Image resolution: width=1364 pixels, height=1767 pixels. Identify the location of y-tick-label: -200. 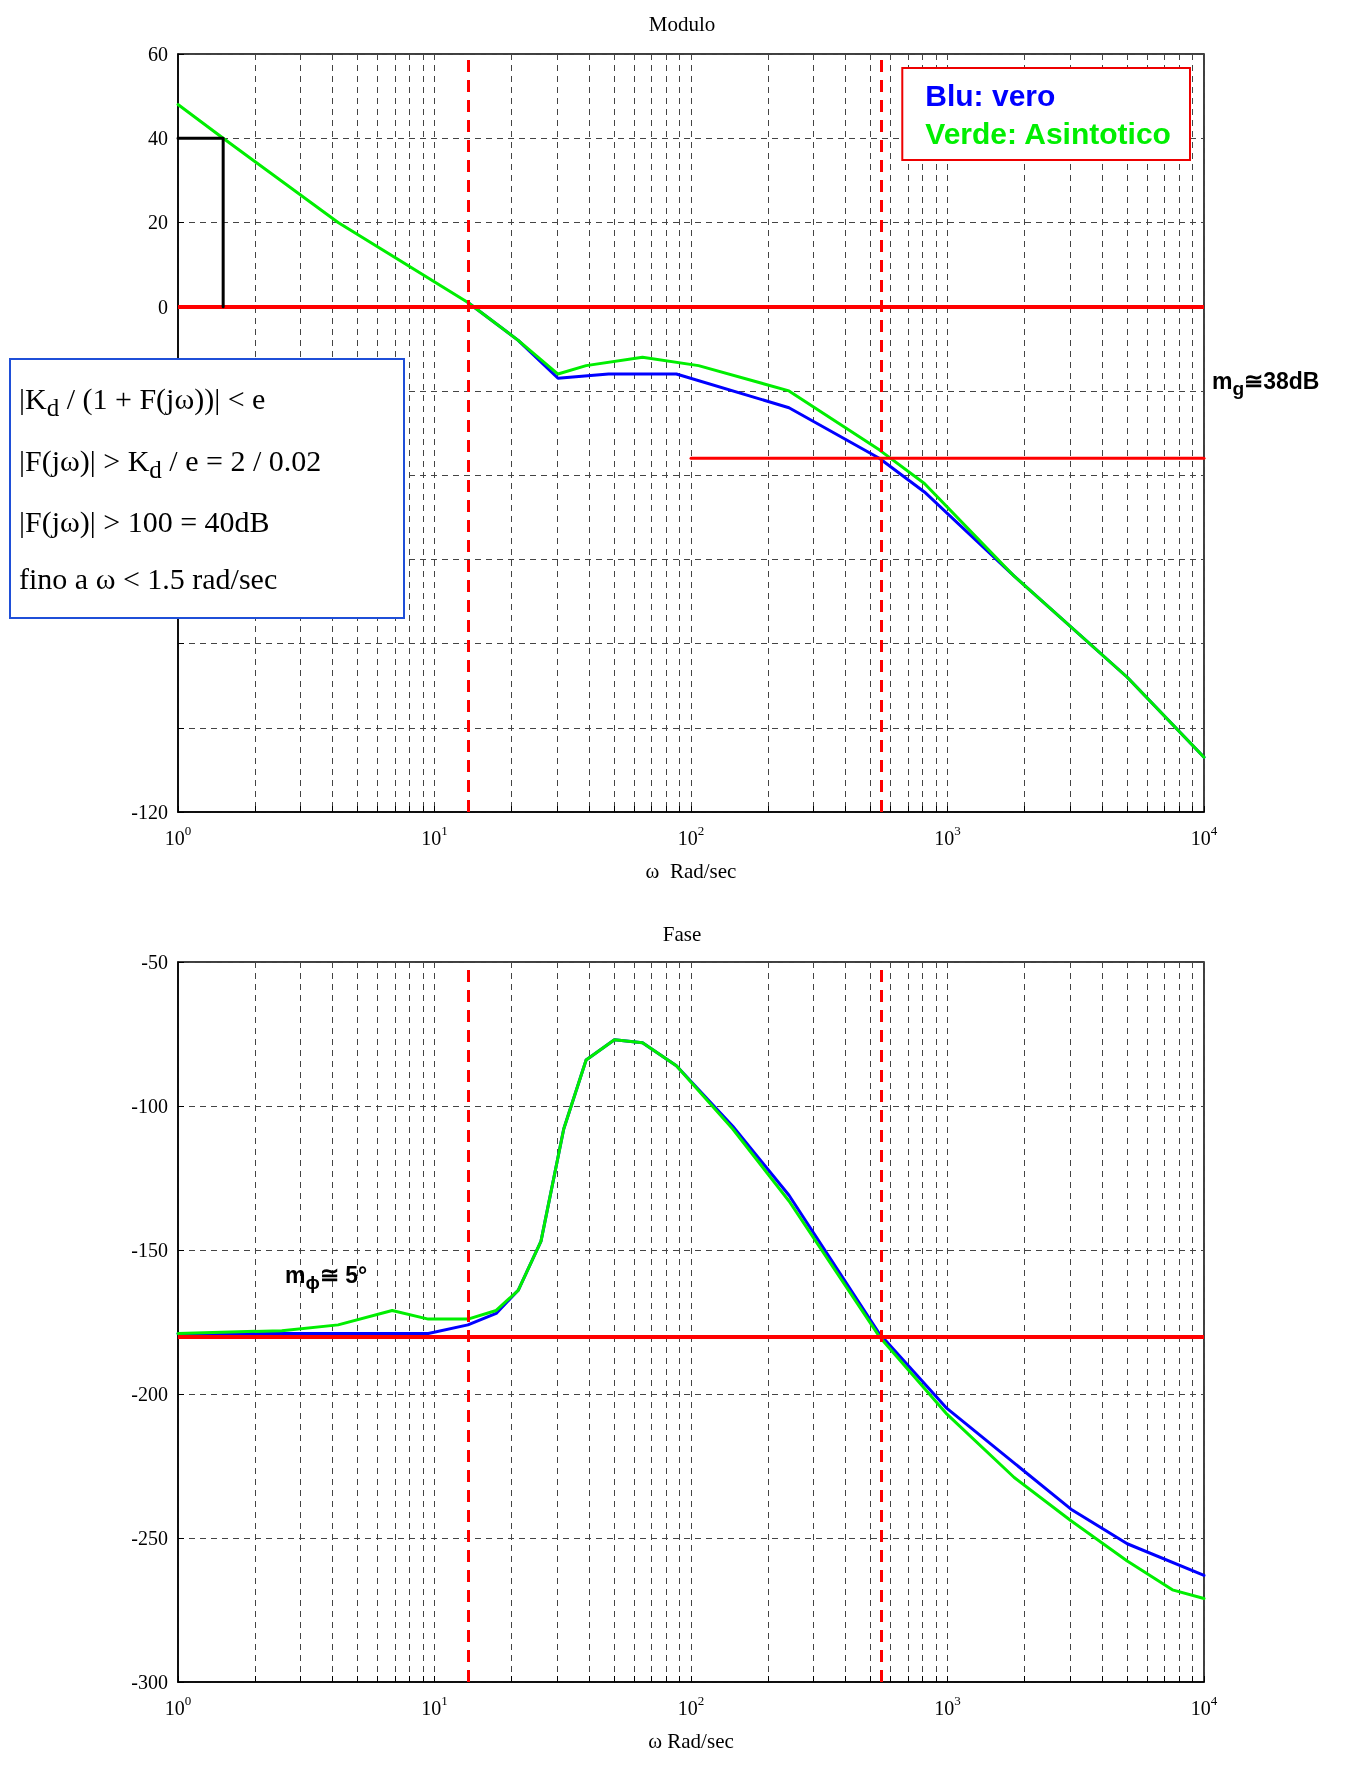
(149, 1394).